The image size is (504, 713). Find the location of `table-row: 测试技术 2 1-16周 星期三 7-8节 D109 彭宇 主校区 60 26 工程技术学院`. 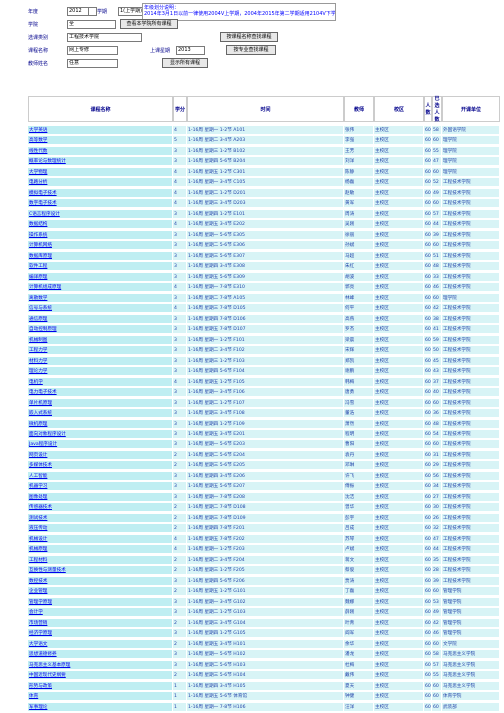

table-row: 测试技术 2 1-16周 星期三 7-8节 D109 彭宇 主校区 60 26 工程技术学院 is located at coordinates (264, 518).